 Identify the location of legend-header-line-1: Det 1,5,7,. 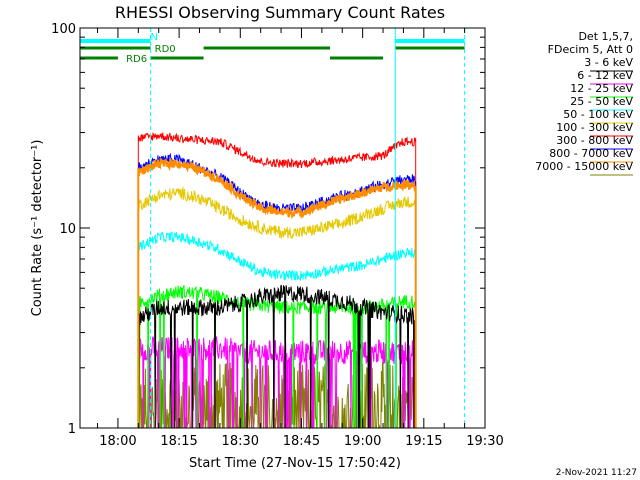
(605, 36).